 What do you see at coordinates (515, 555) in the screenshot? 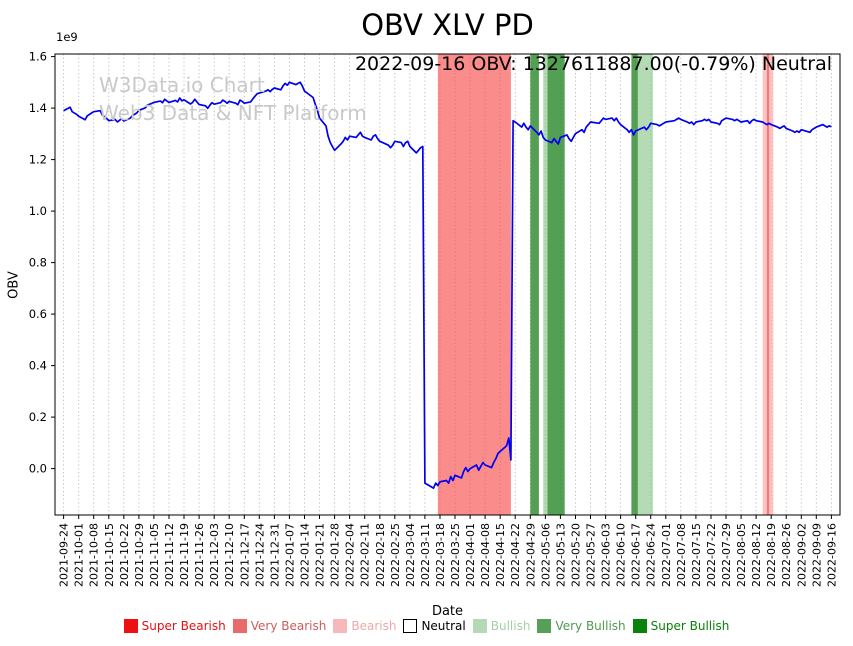
I see `x-tick-label: 2022-04-22` at bounding box center [515, 555].